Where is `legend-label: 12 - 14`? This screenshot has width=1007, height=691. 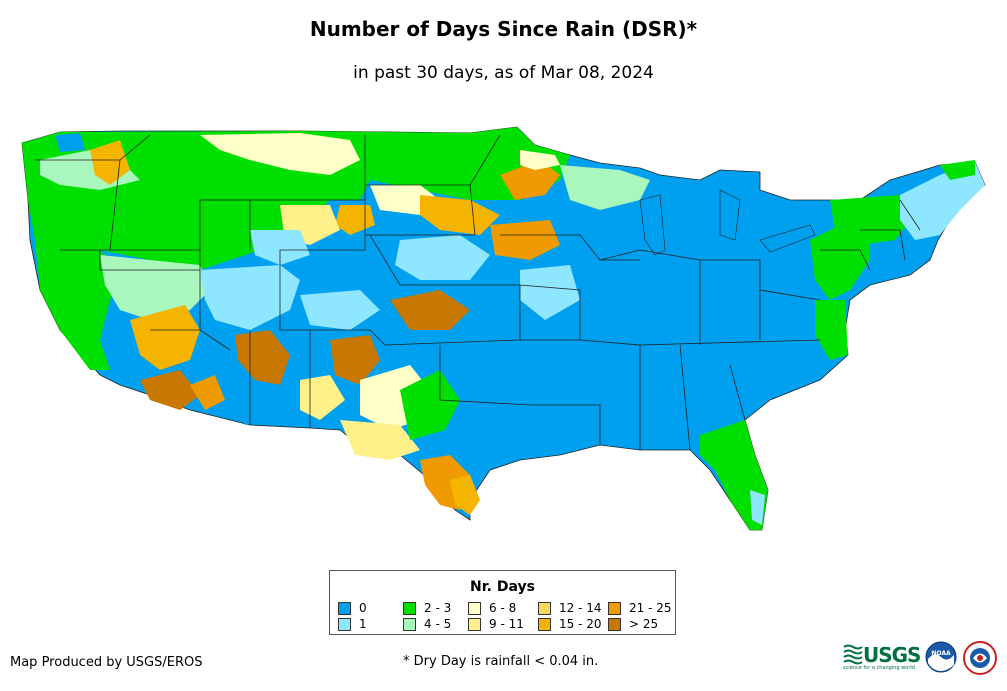 legend-label: 12 - 14 is located at coordinates (580, 608).